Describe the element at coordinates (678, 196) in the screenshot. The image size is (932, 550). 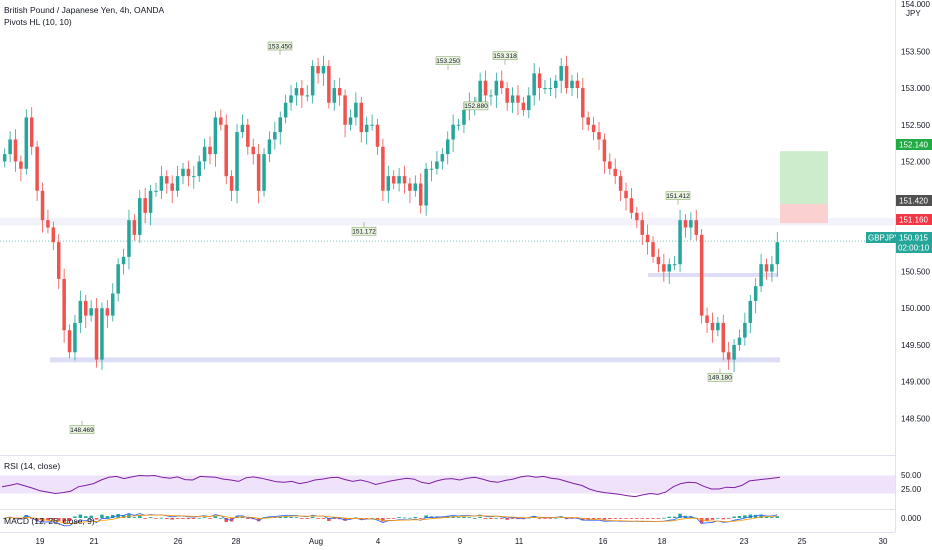
I see `pivot-label: 151.412` at that location.